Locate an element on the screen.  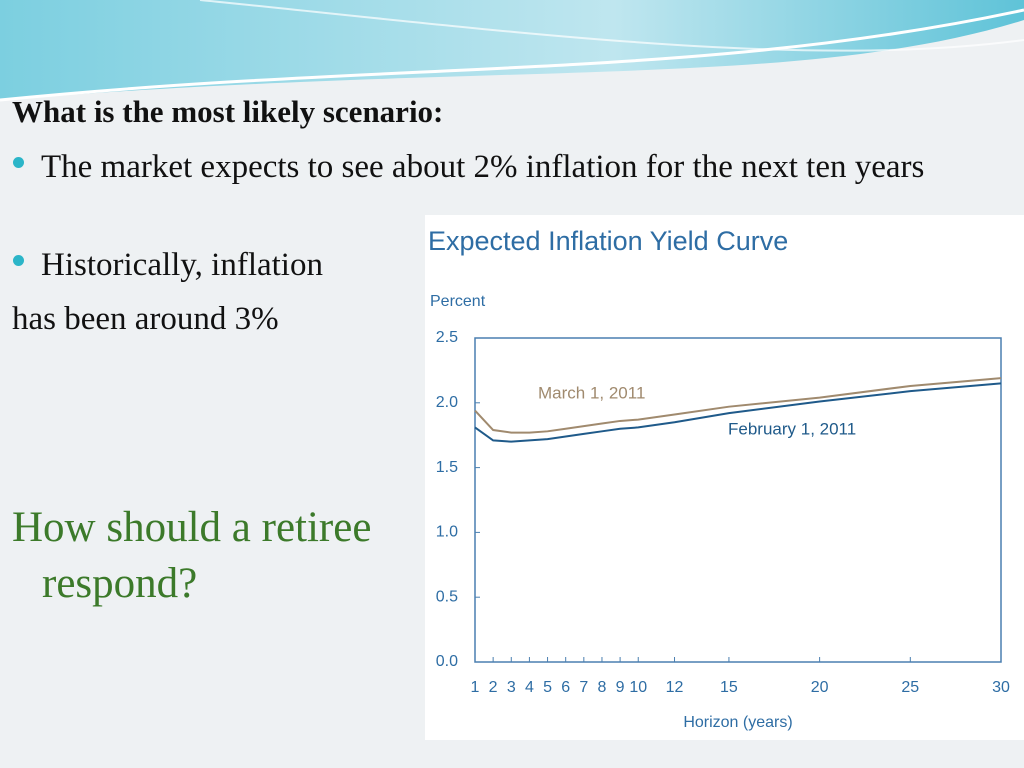
x-tick-label: 30 is located at coordinates (1001, 687).